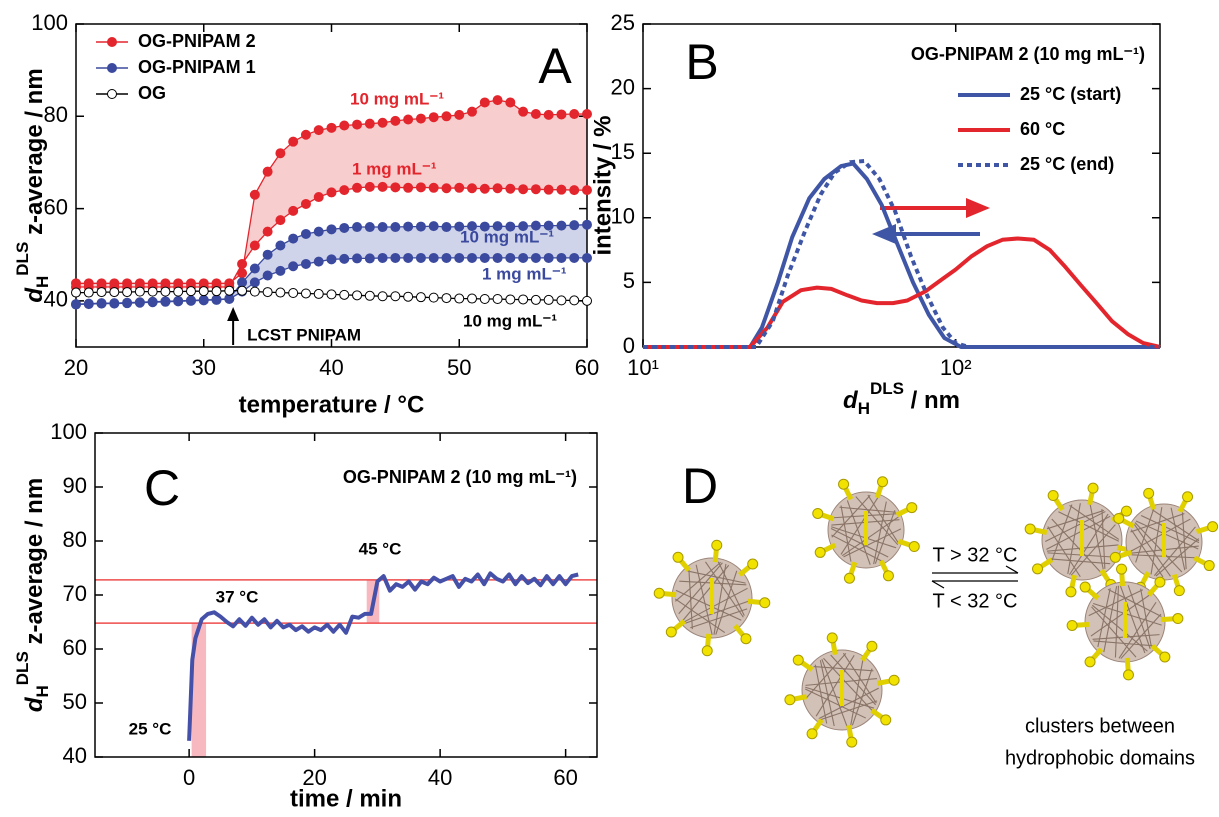  Describe the element at coordinates (1100, 758) in the screenshot. I see `caption: hydrophobic domains` at that location.